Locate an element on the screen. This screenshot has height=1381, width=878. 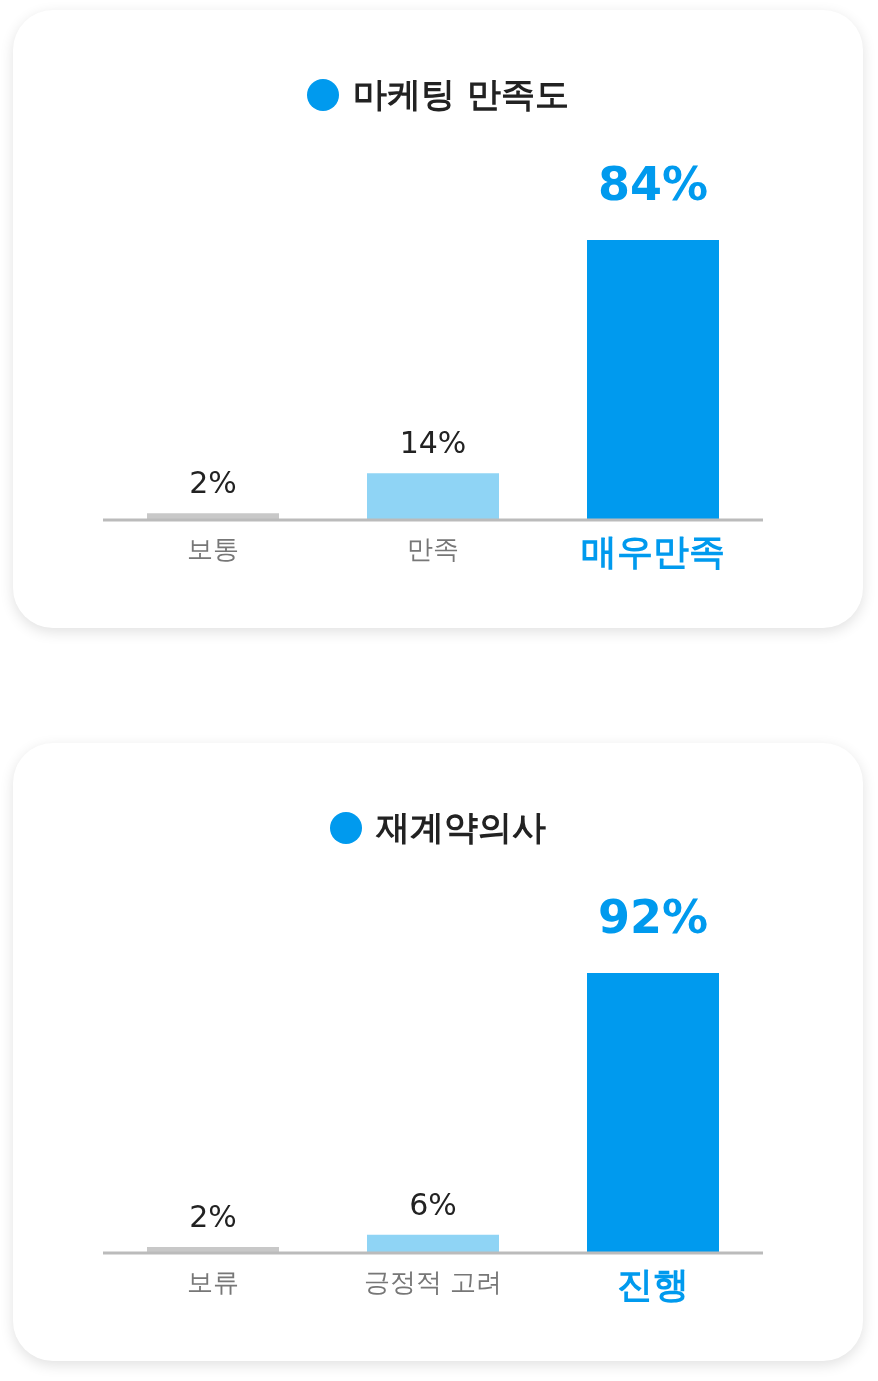
x-tick-label: 보류 is located at coordinates (213, 1282).